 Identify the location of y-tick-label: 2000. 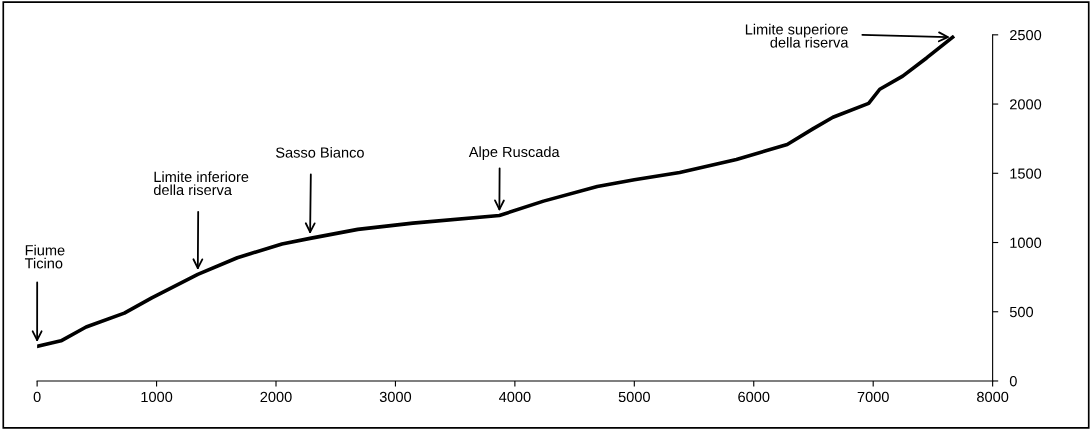
(1026, 104).